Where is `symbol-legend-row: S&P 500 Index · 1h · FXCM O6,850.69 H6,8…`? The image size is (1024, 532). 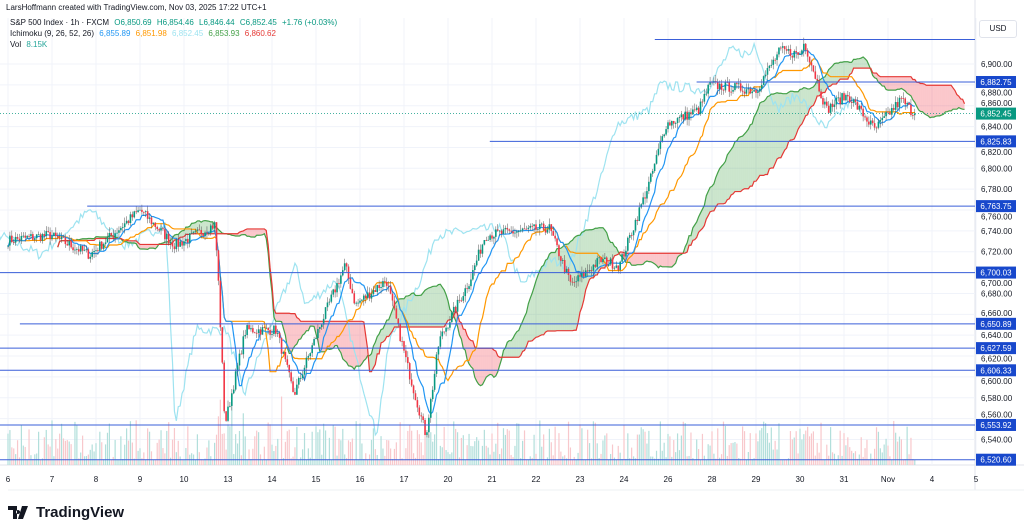
symbol-legend-row: S&P 500 Index · 1h · FXCM O6,850.69 H6,8… is located at coordinates (175, 22).